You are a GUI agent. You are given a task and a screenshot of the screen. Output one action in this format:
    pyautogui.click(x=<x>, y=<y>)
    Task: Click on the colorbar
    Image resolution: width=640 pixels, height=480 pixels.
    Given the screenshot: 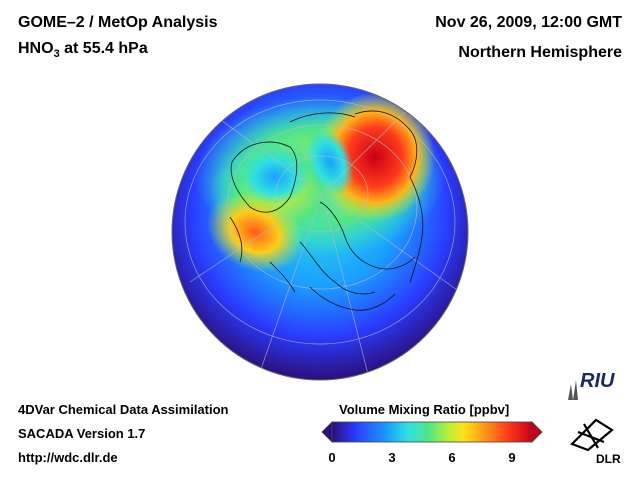 What is the action you would take?
    pyautogui.click(x=432, y=432)
    